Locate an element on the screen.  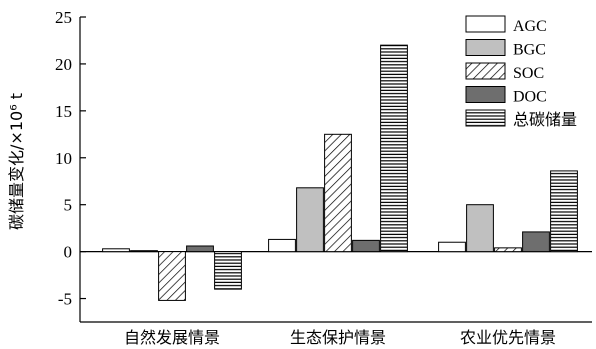
y-tick-label: 5 is located at coordinates (68, 205).